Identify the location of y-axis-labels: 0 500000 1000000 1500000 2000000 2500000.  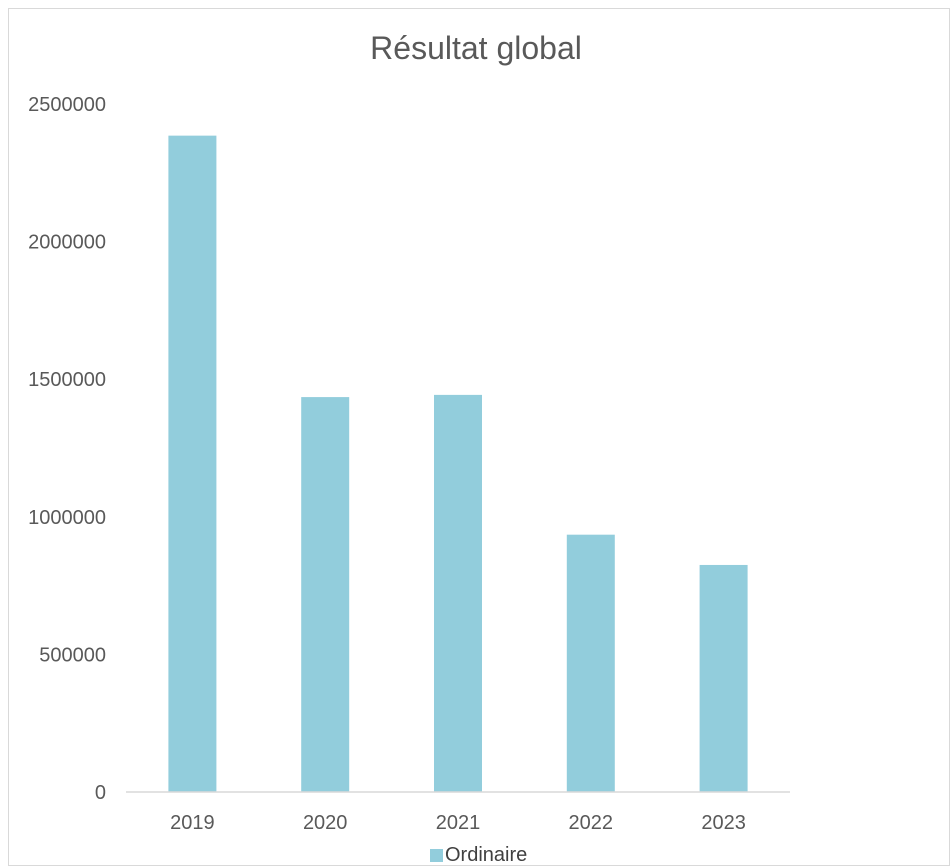
(67, 449).